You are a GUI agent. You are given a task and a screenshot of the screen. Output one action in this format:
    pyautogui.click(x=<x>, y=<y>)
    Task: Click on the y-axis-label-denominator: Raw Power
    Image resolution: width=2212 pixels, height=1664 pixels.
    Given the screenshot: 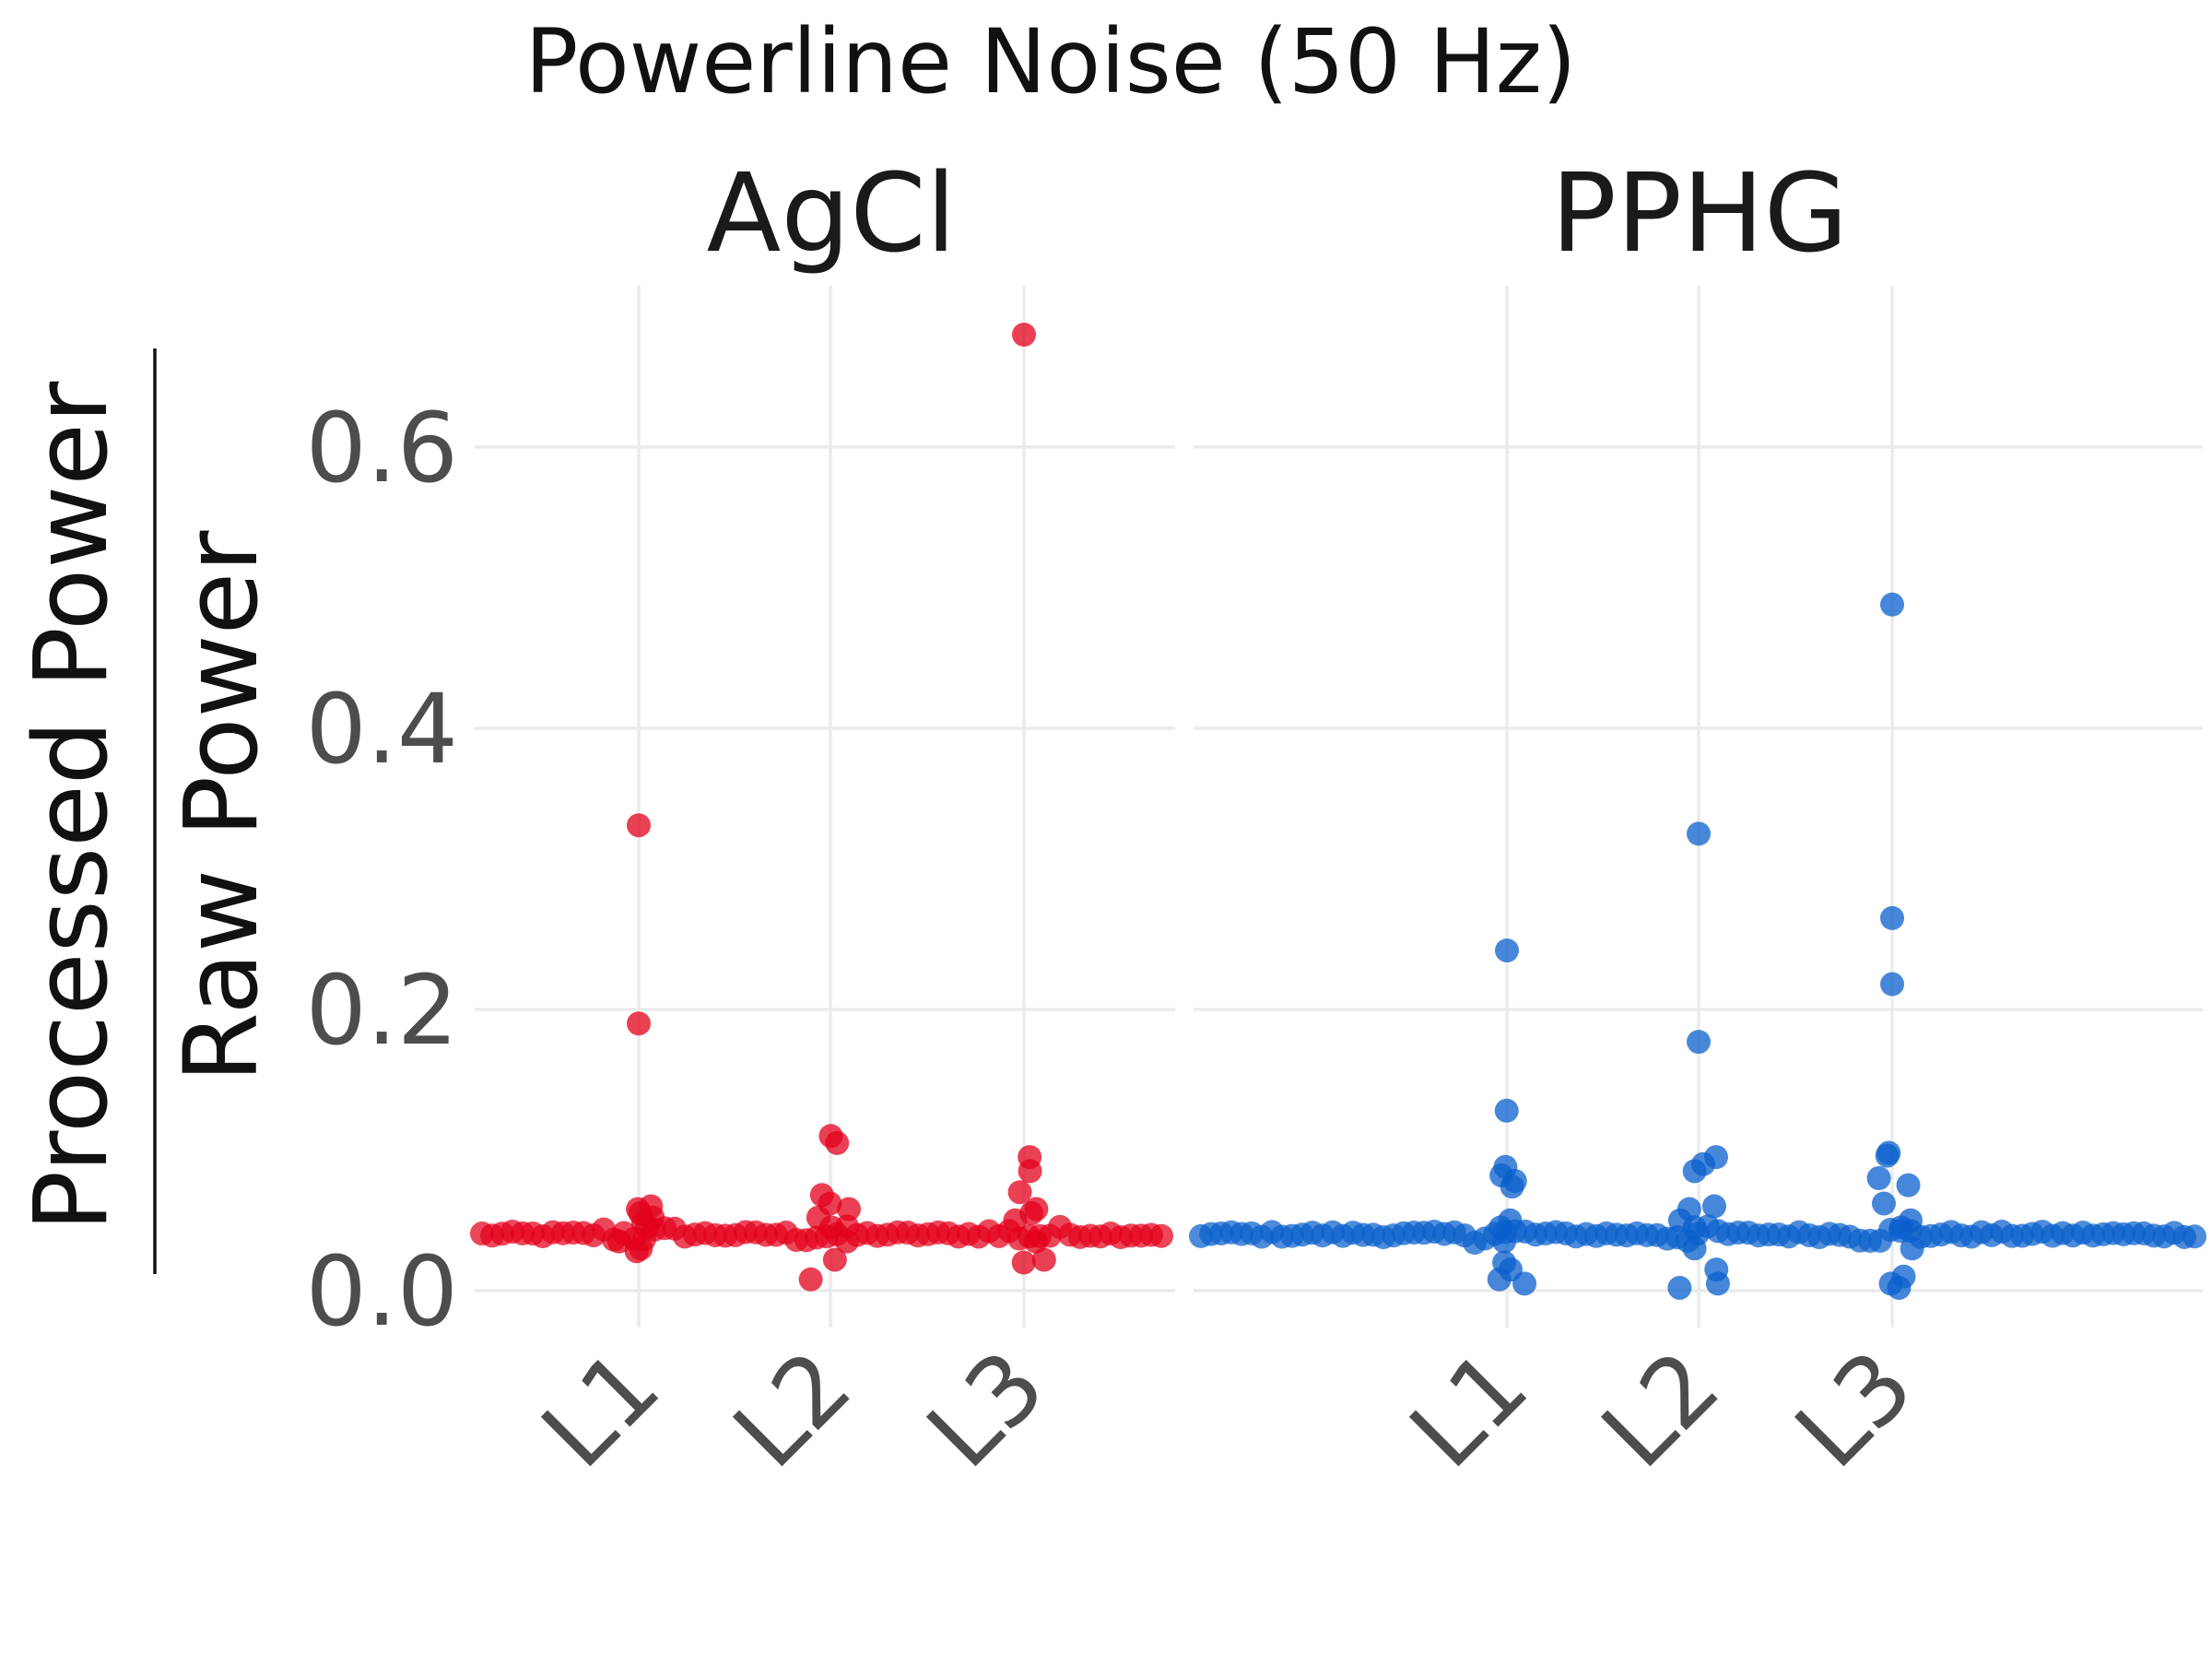 What is the action you would take?
    pyautogui.click(x=221, y=806)
    